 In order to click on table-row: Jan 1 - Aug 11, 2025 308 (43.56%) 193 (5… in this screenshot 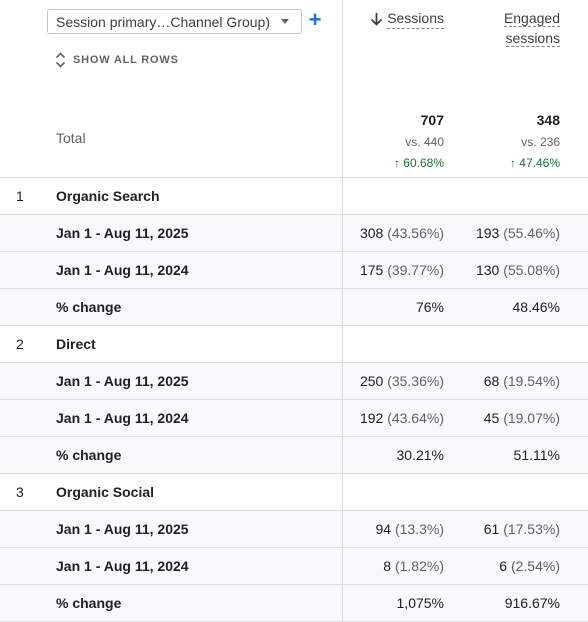, I will do `click(294, 233)`.